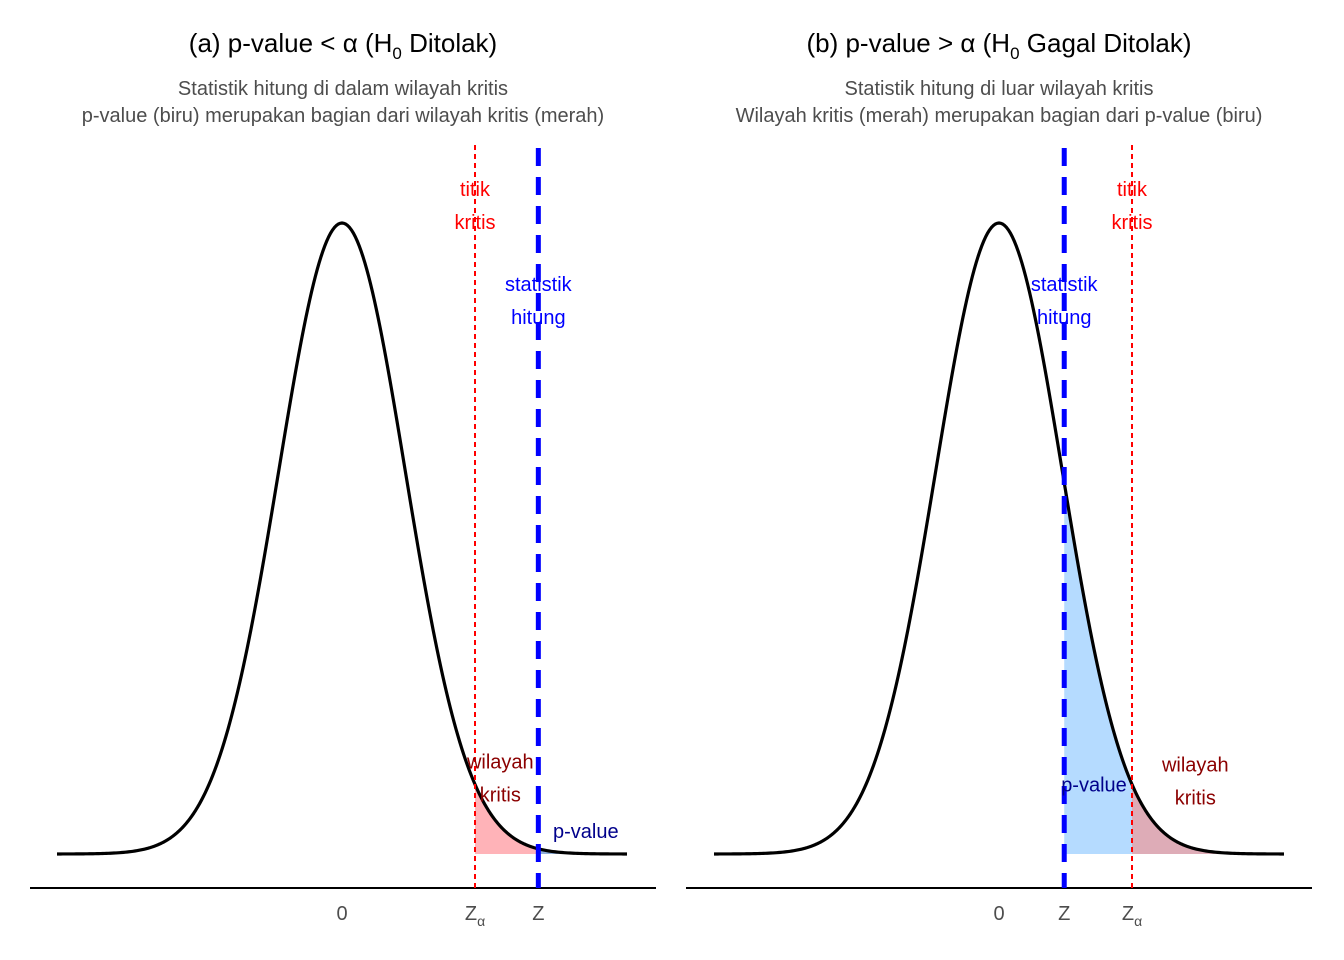 This screenshot has height=960, width=1344. I want to click on shaded-area-p-value, so click(1098, 668).